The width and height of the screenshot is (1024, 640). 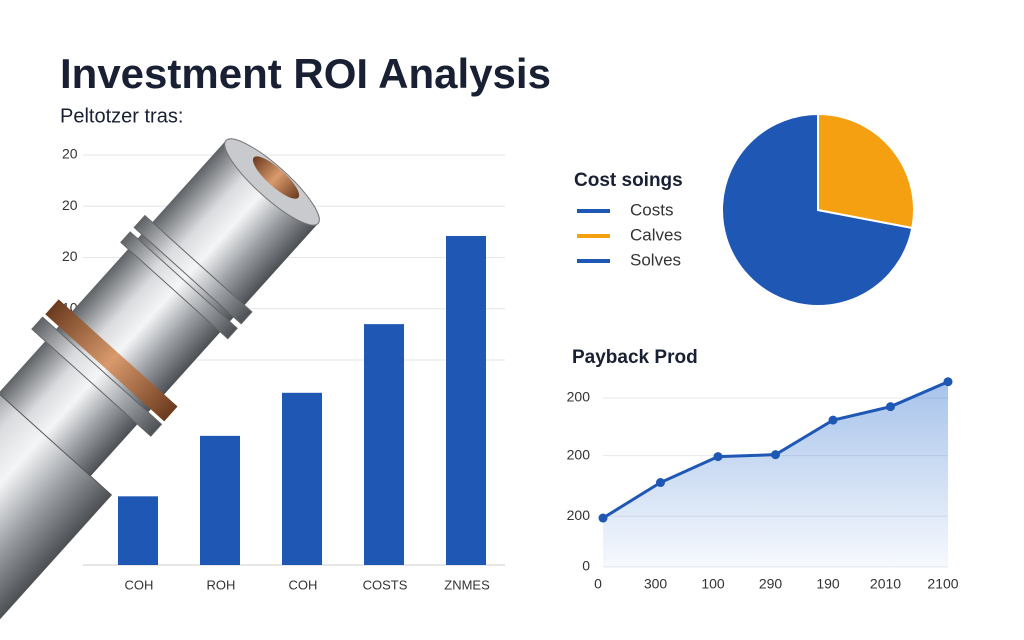 I want to click on legend-title: Cost soings, so click(x=628, y=180).